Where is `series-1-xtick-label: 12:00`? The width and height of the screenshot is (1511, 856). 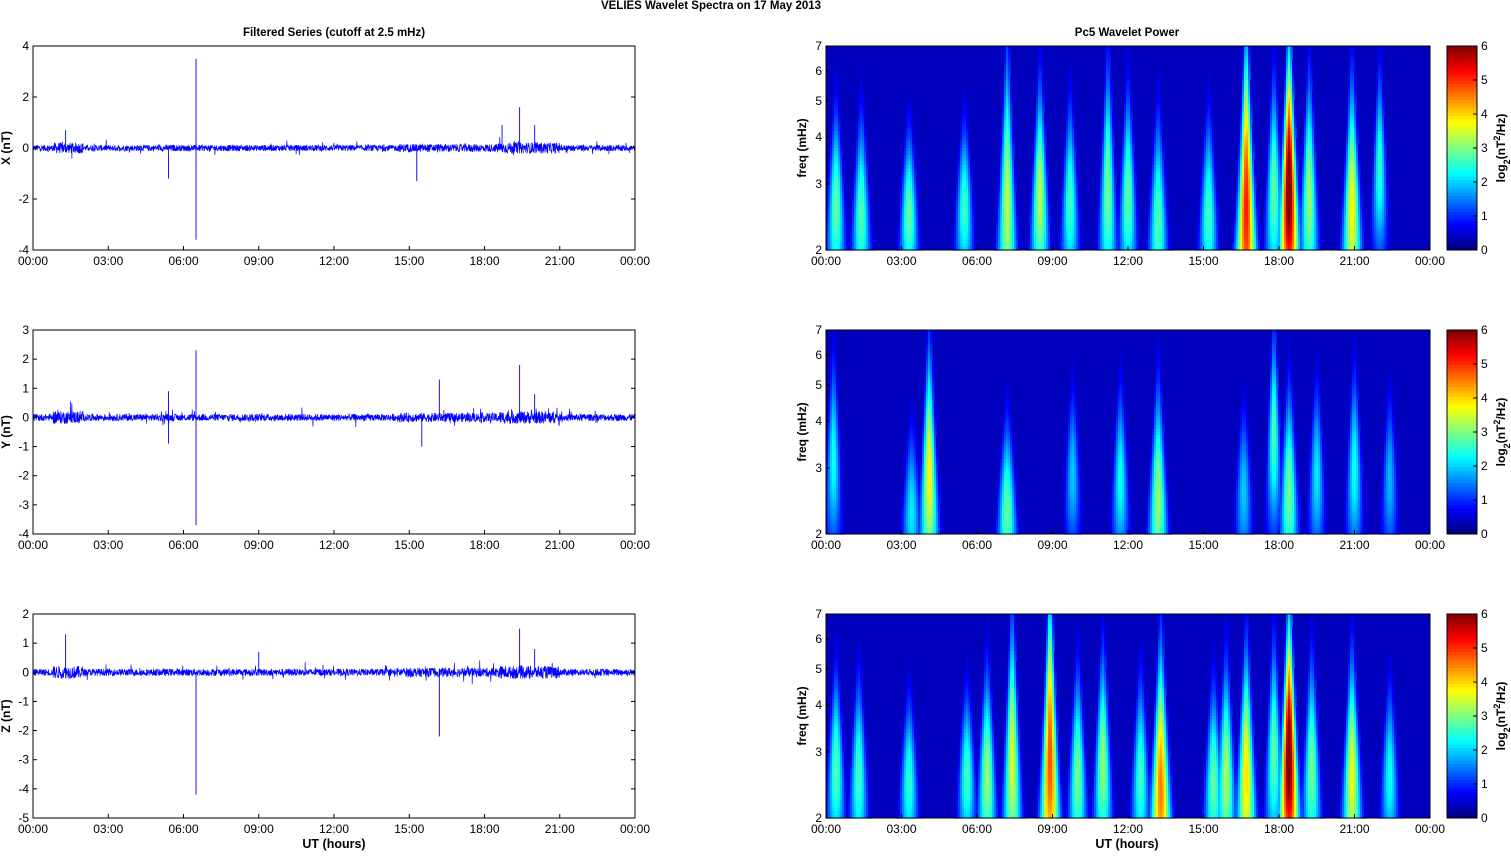
series-1-xtick-label: 12:00 is located at coordinates (334, 261).